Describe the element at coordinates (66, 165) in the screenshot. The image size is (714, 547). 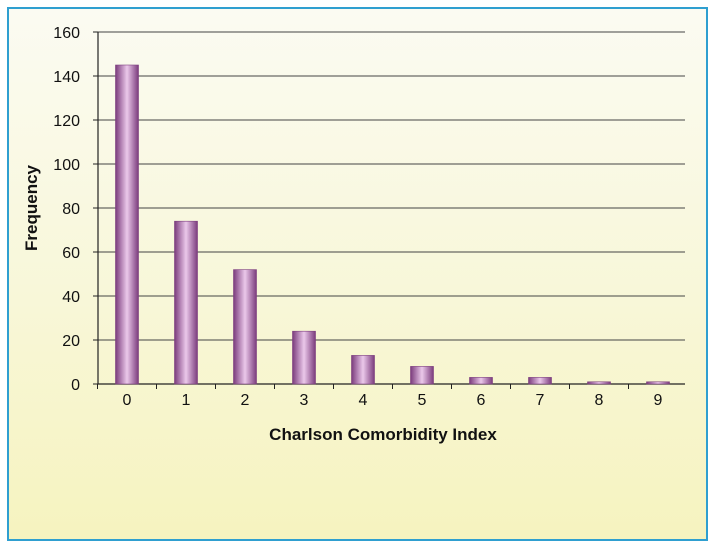
I see `y-tick-label-100: 100` at that location.